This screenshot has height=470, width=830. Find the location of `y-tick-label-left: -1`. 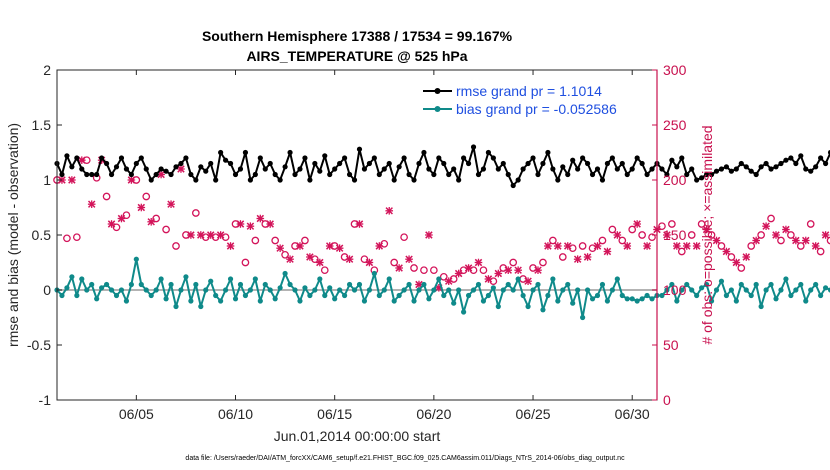

y-tick-label-left: -1 is located at coordinates (45, 400).